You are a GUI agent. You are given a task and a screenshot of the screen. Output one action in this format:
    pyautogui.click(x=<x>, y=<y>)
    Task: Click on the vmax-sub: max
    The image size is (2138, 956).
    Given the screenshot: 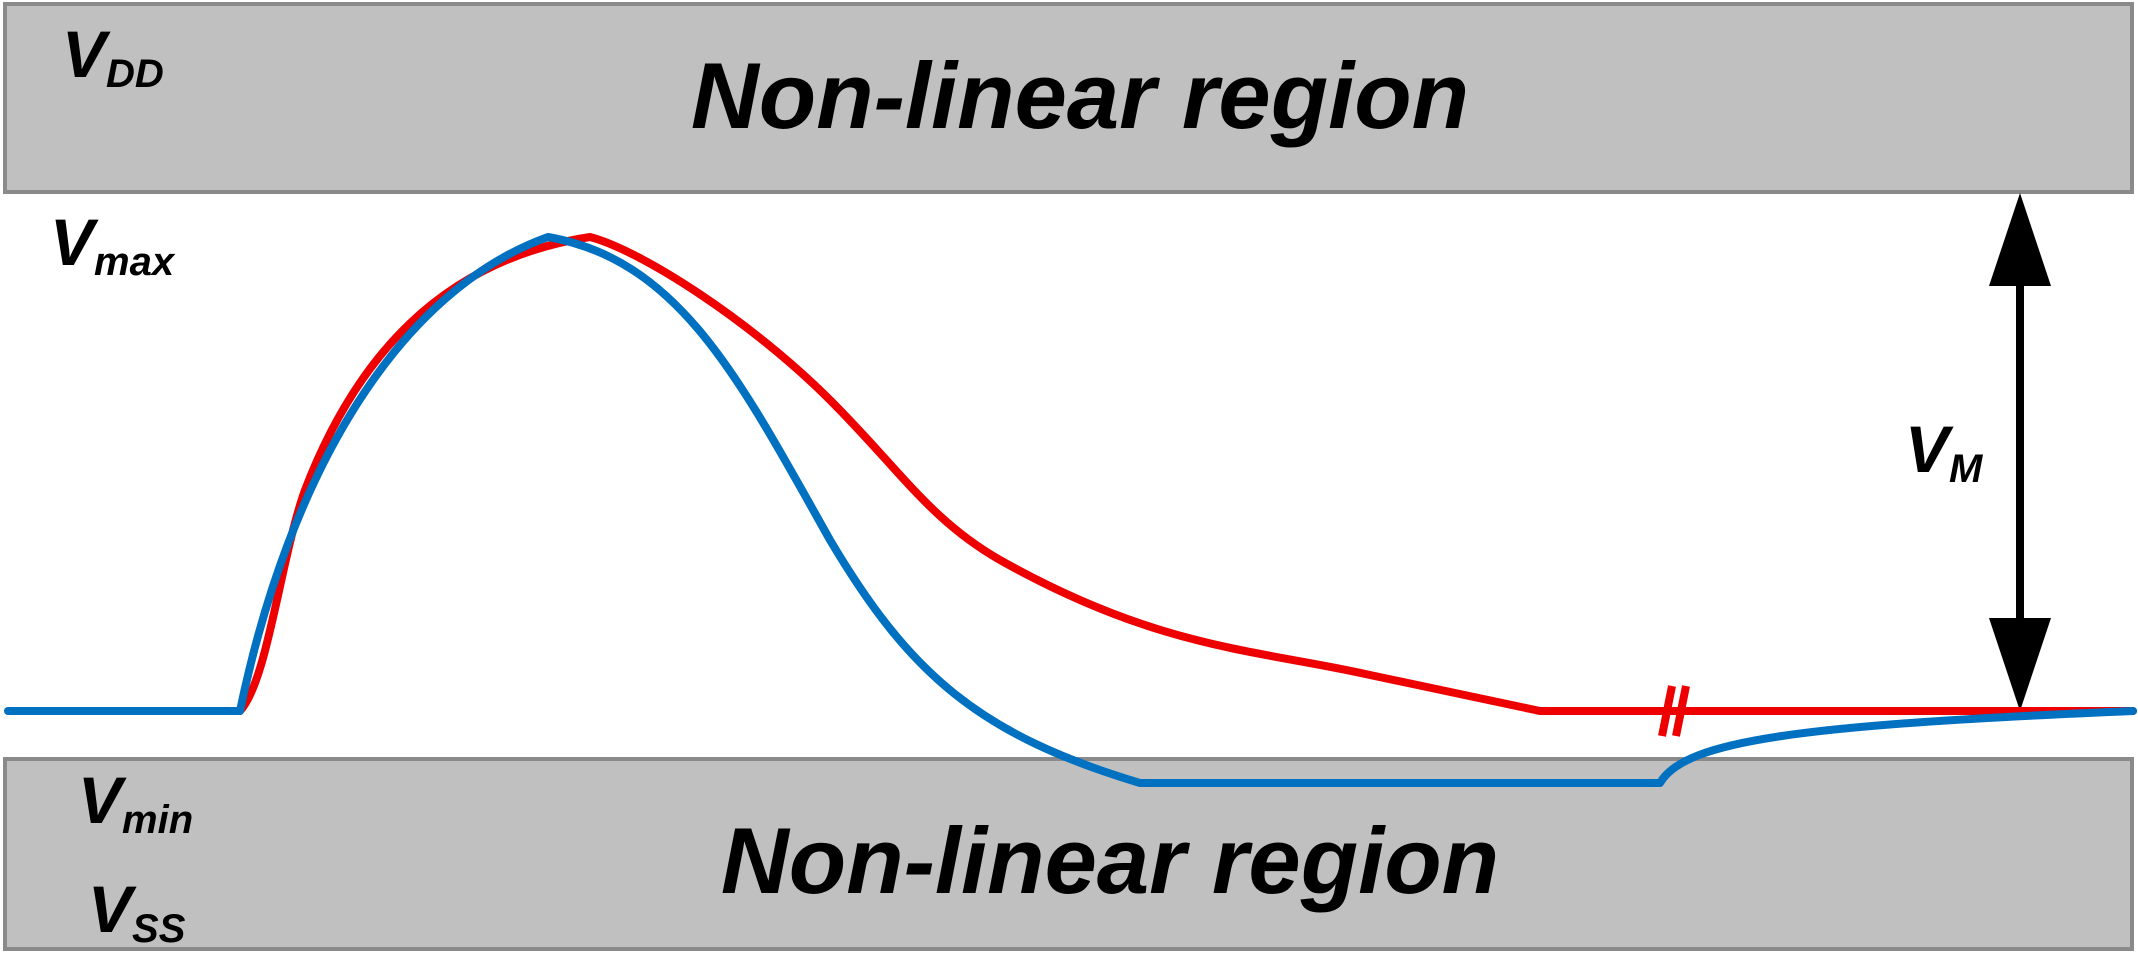 What is the action you would take?
    pyautogui.click(x=135, y=262)
    